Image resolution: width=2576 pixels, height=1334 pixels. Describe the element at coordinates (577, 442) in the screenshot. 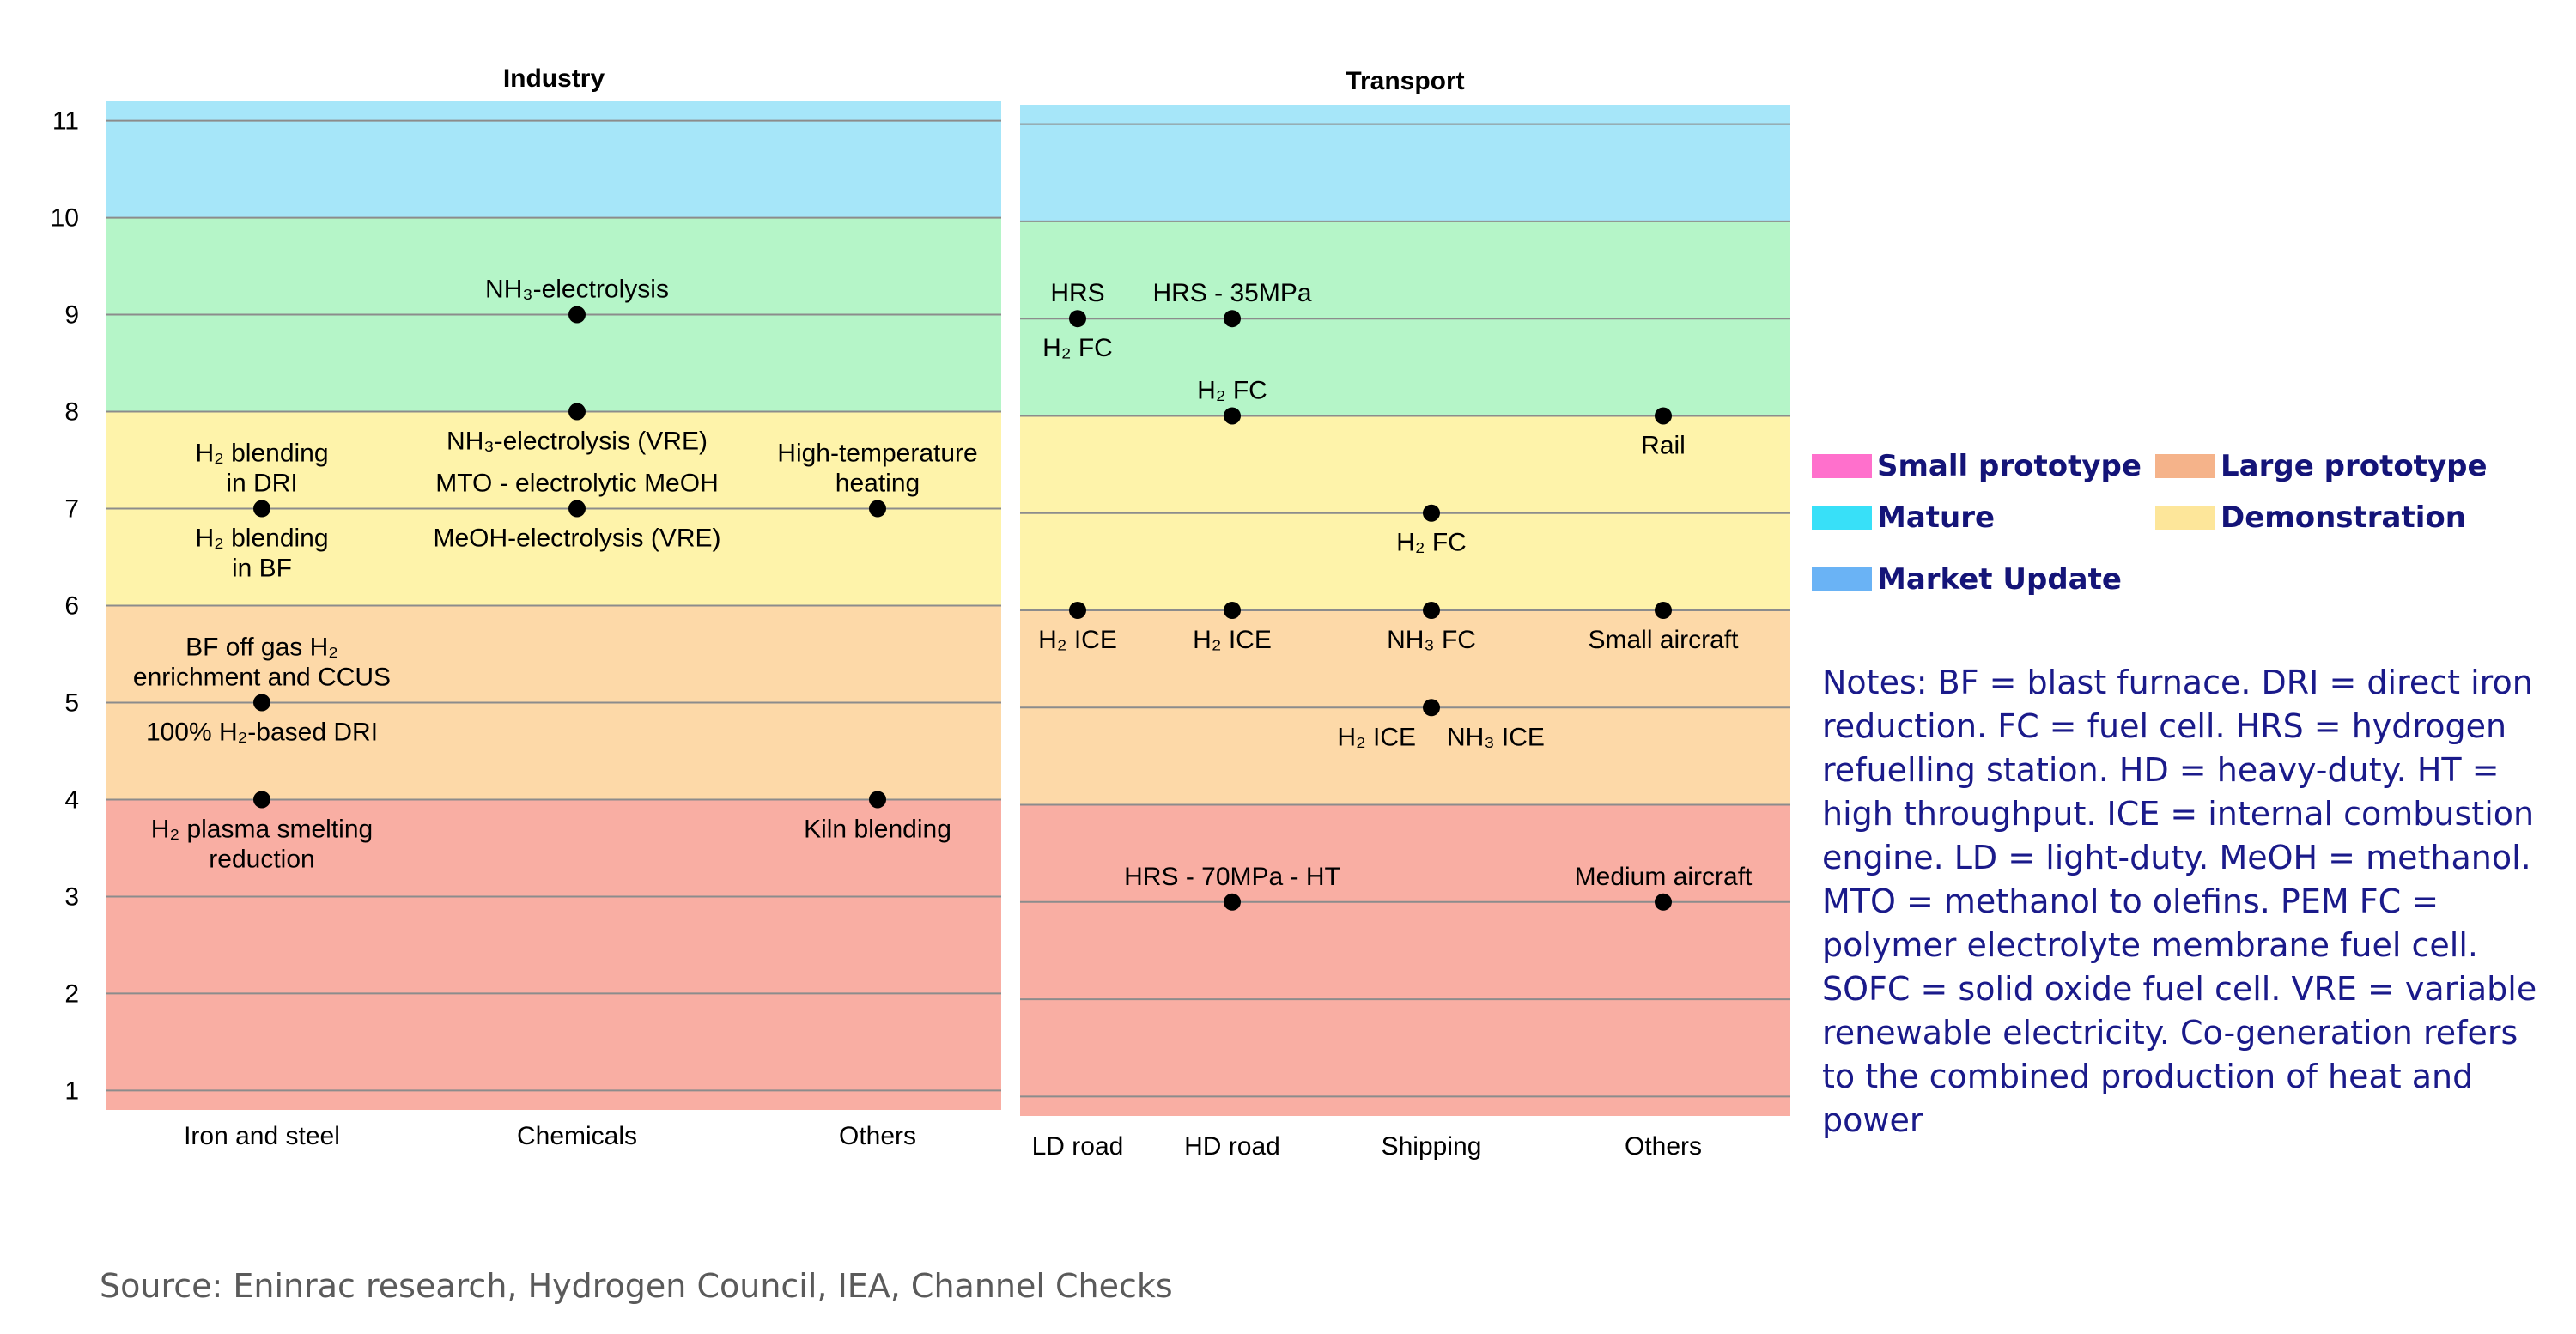

I see `industry-point-label-nh-electrolysis-vre: NH₃-electrolysis (VRE)` at that location.